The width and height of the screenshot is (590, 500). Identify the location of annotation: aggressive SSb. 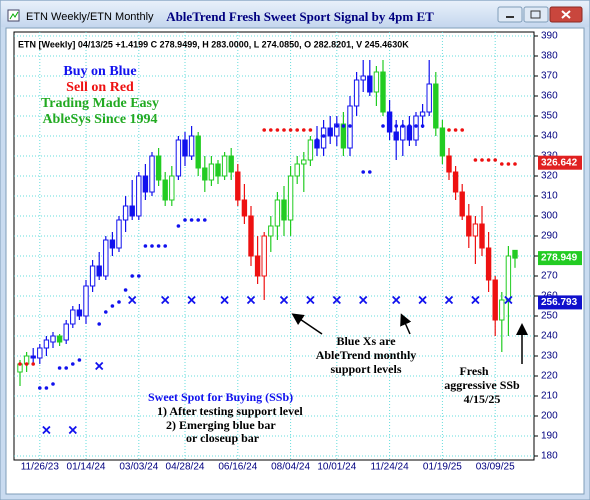
(482, 385).